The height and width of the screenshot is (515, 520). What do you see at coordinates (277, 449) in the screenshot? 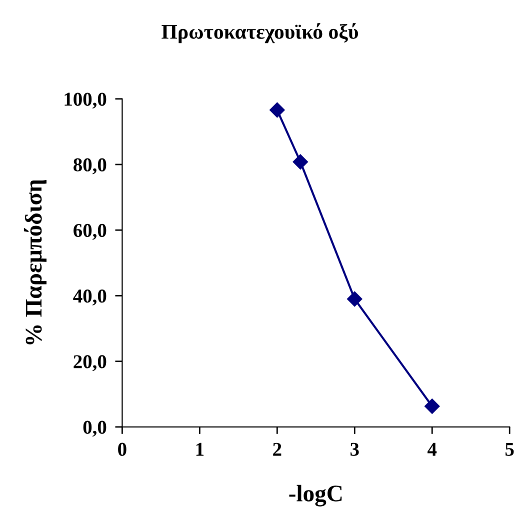
I see `x-tick-label: 2` at bounding box center [277, 449].